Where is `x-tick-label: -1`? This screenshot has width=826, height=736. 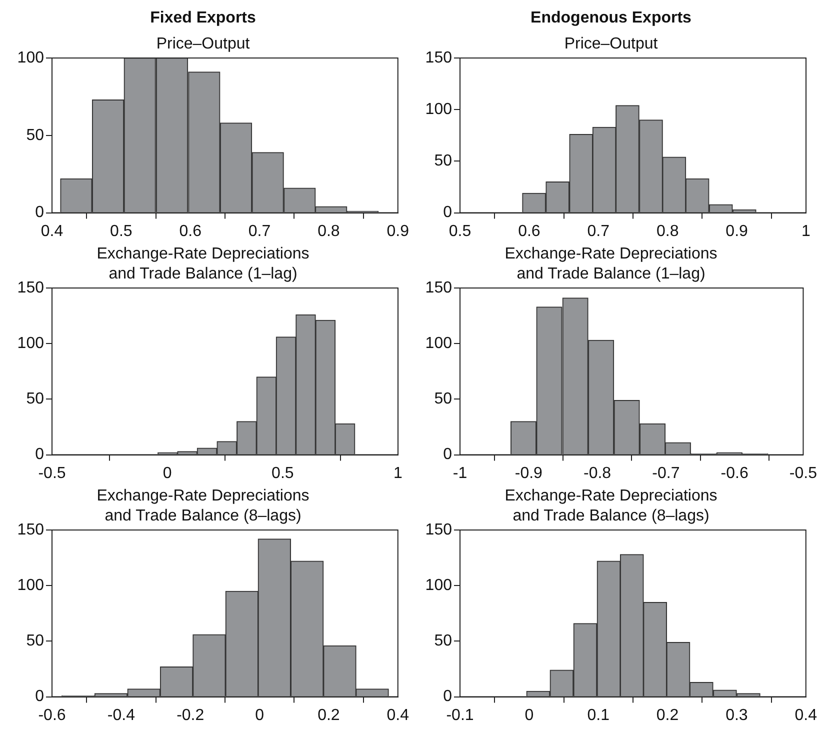 x-tick-label: -1 is located at coordinates (460, 473).